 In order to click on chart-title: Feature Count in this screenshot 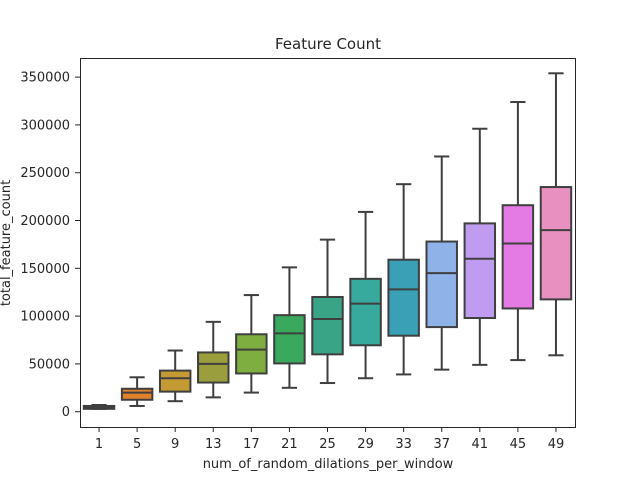, I will do `click(328, 44)`.